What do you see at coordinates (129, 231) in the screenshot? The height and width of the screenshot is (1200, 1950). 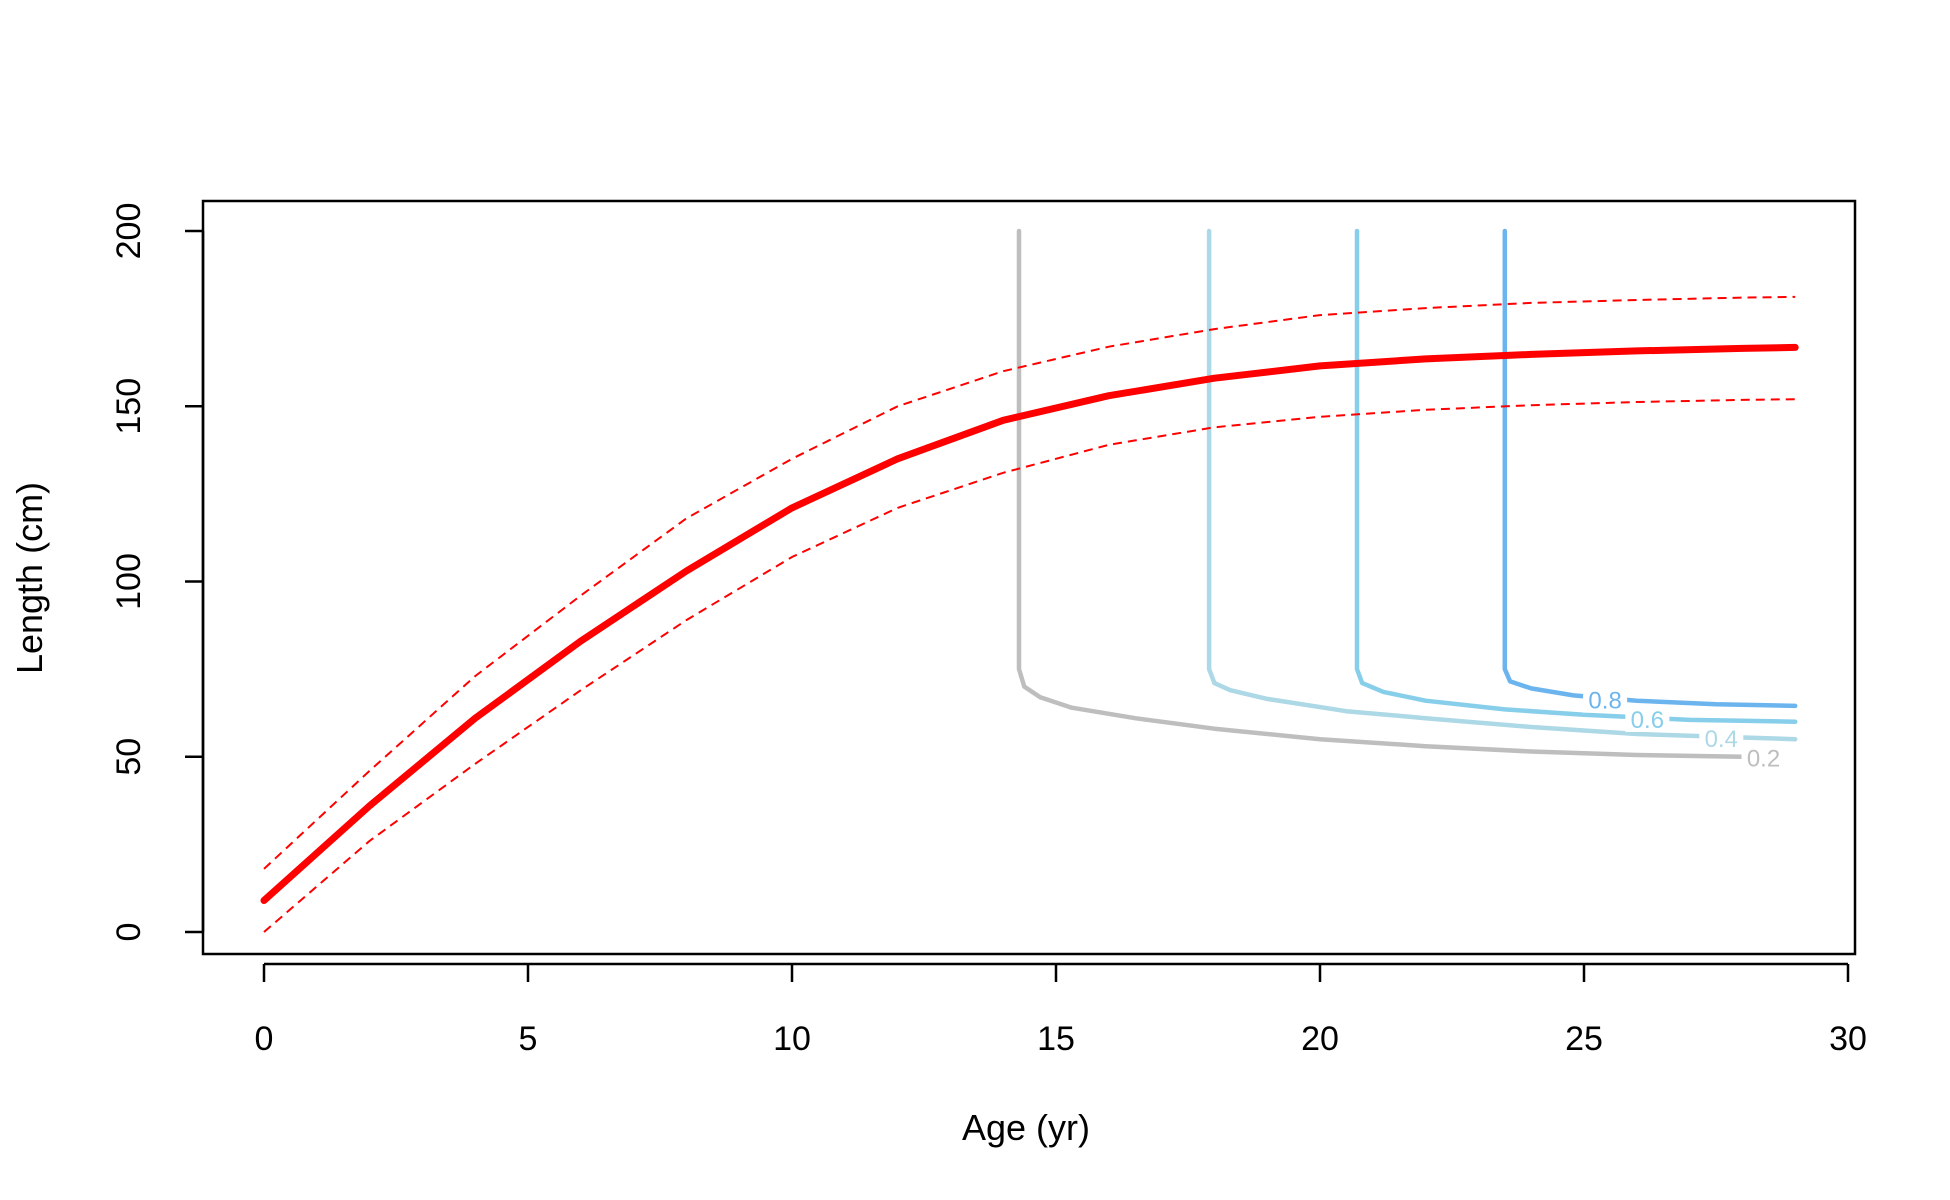 I see `y-tick-label: 200` at bounding box center [129, 231].